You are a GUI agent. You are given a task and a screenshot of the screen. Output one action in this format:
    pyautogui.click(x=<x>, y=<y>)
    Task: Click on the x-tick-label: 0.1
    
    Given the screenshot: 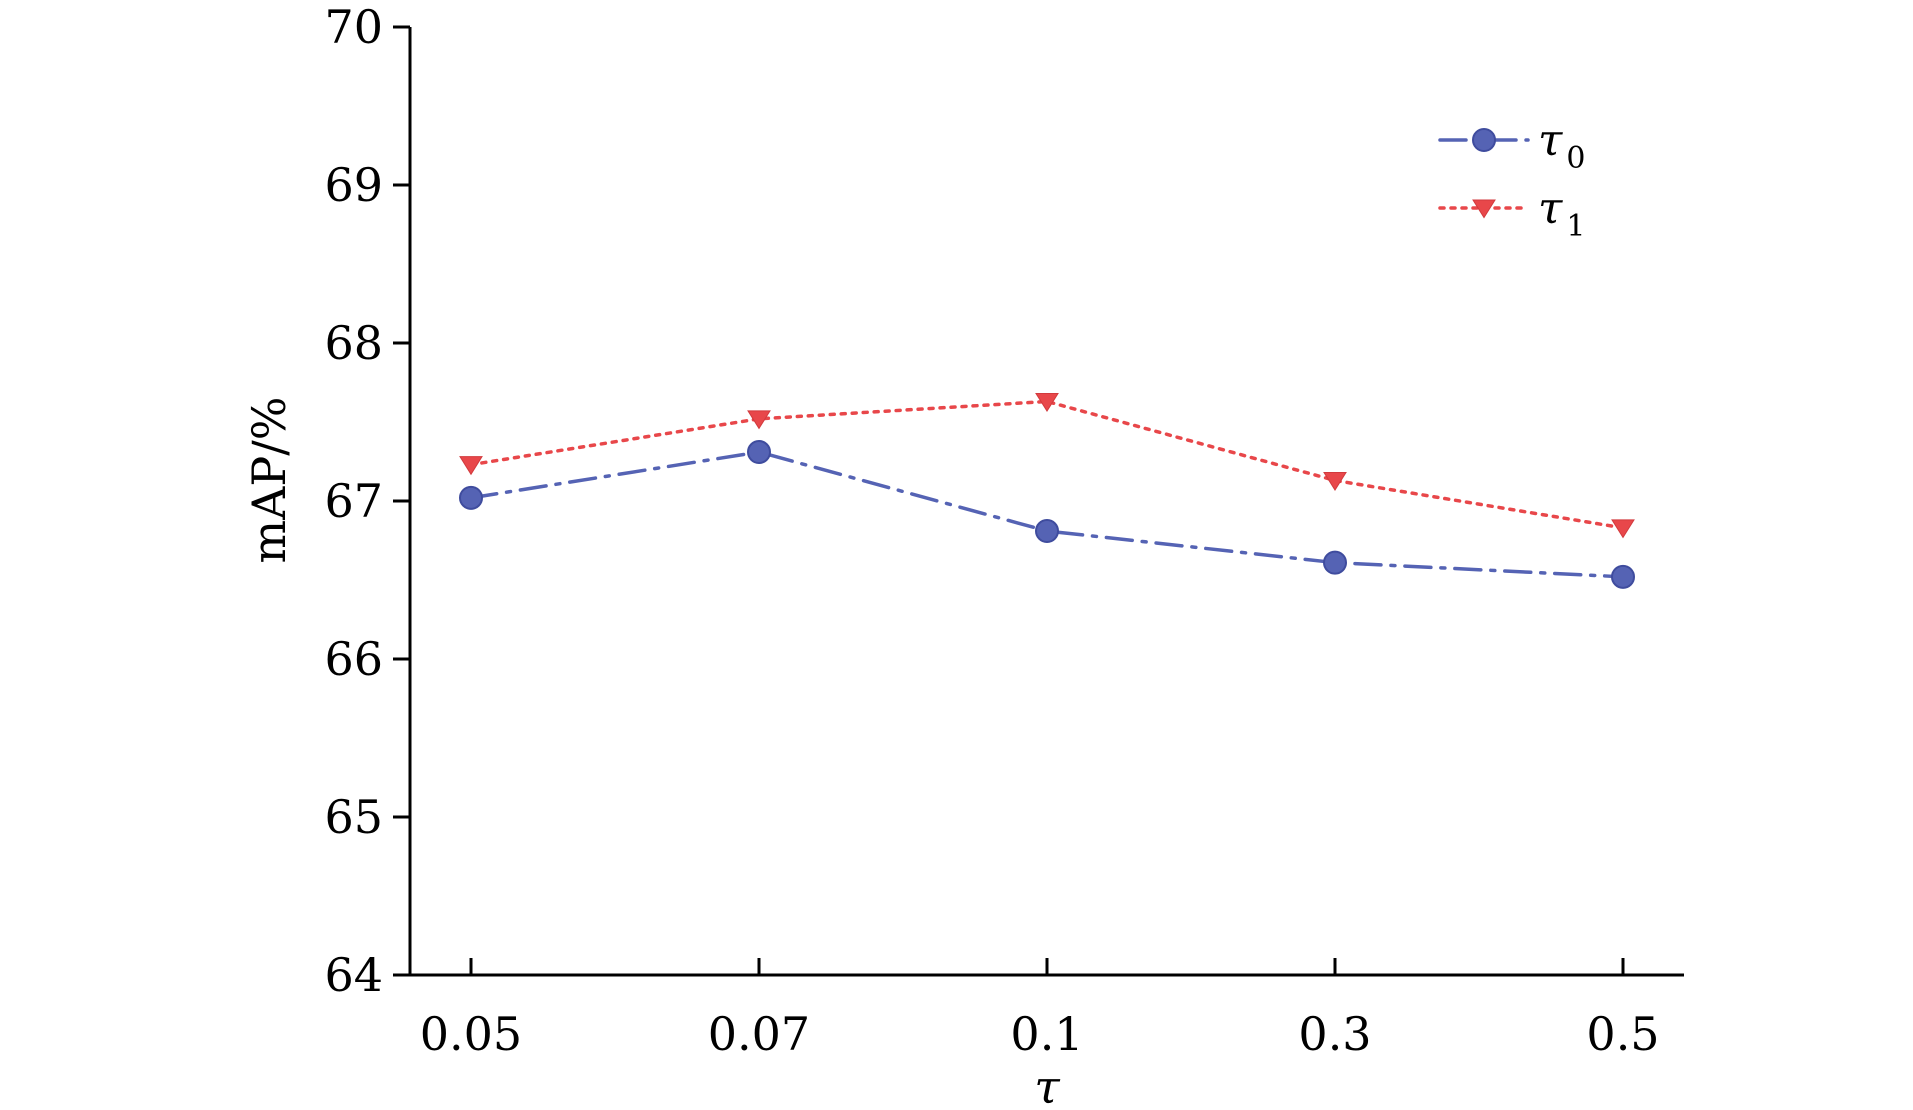 What is the action you would take?
    pyautogui.click(x=1046, y=1034)
    